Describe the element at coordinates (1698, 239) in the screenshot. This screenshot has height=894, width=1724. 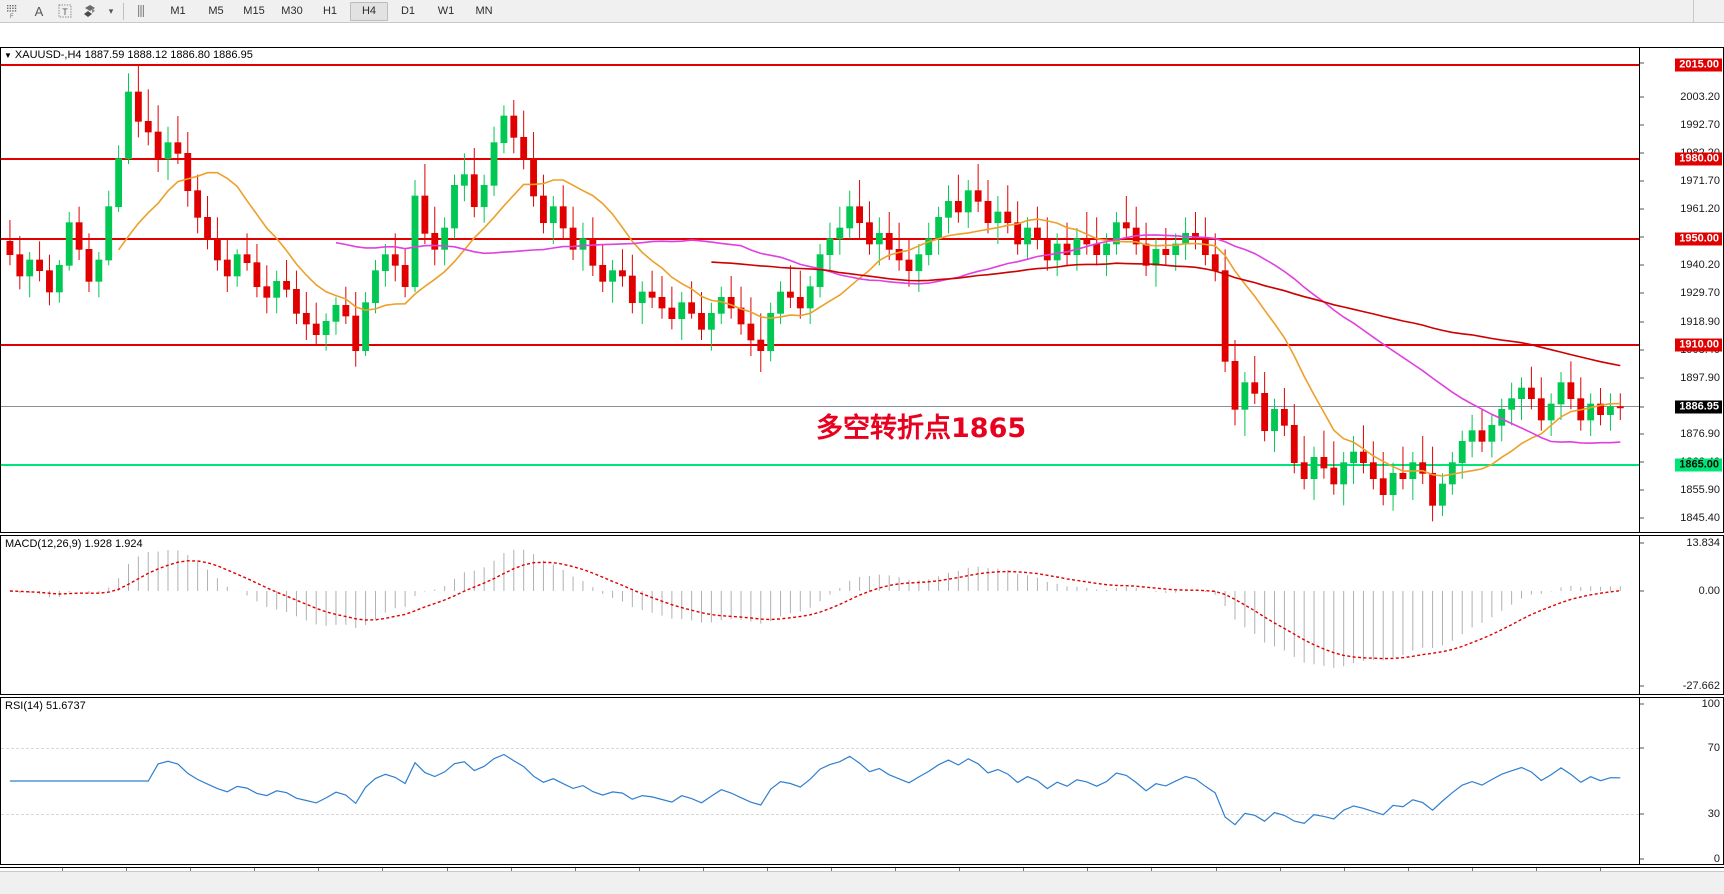
I see `price-level-tag: 1950.00` at that location.